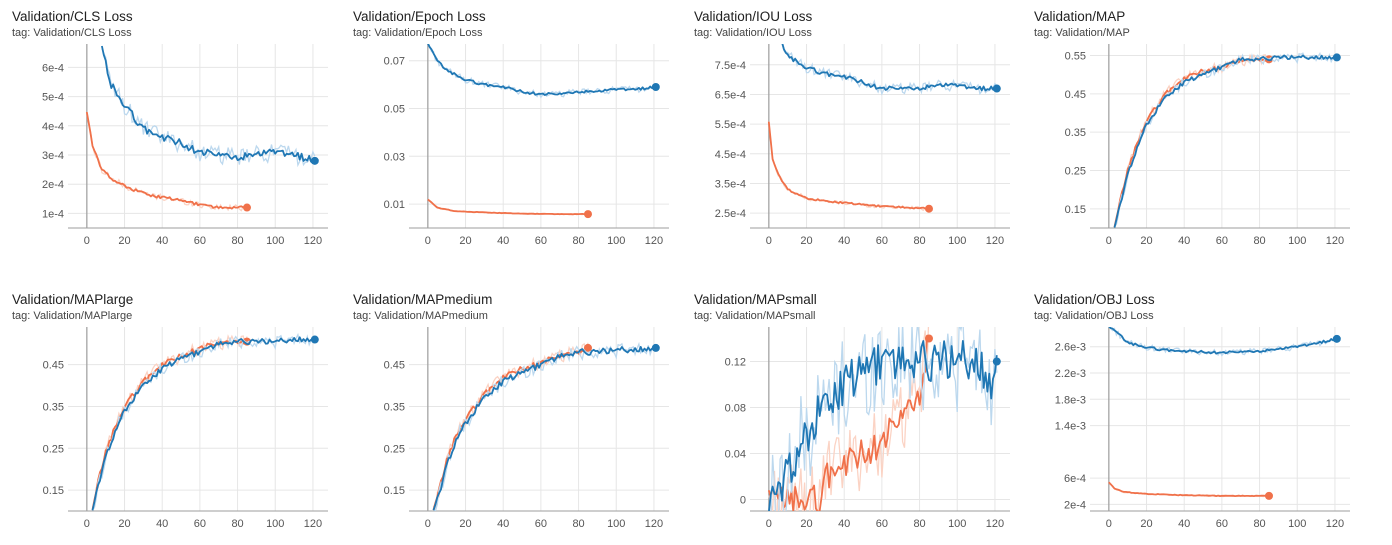 The height and width of the screenshot is (545, 1392). I want to click on y-tick-label: 0.07, so click(394, 62).